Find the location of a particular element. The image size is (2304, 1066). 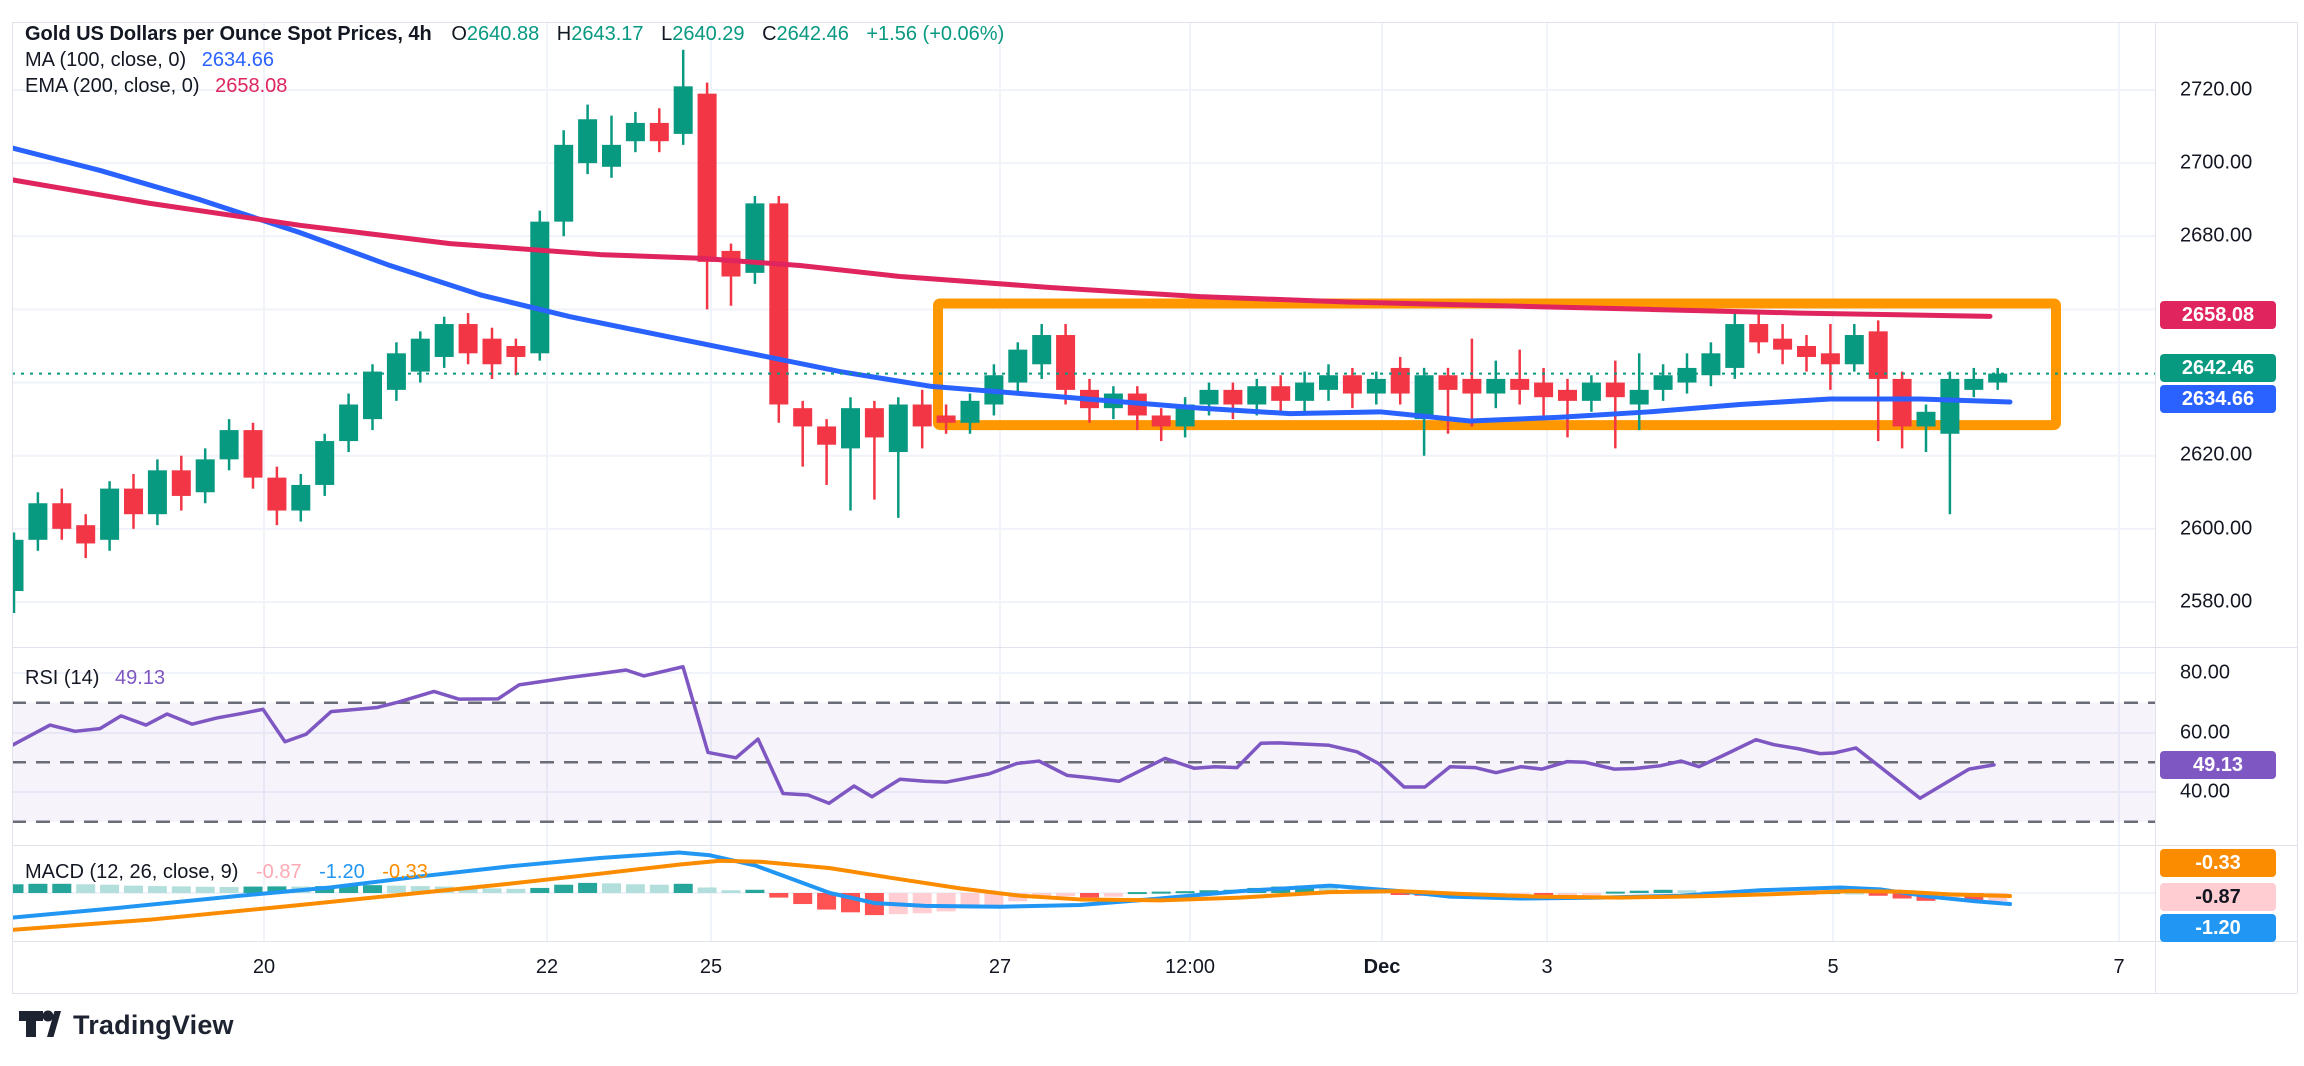

ema-value: 2658.08 is located at coordinates (251, 86).